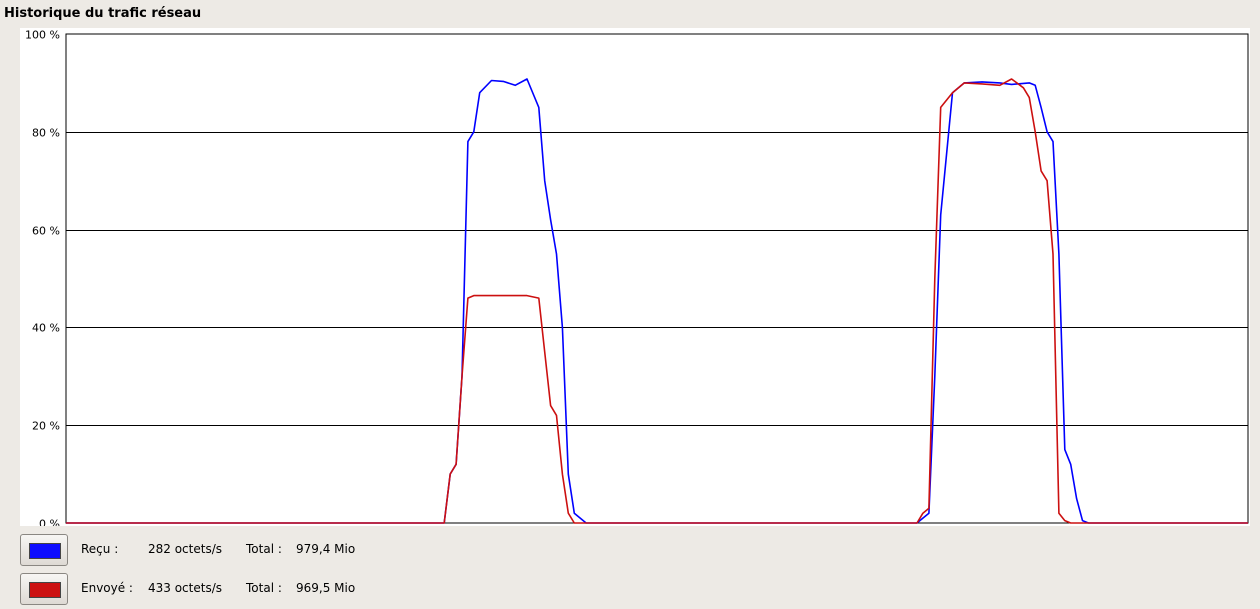 This screenshot has height=609, width=1260. I want to click on sent-color-swatch, so click(45, 590).